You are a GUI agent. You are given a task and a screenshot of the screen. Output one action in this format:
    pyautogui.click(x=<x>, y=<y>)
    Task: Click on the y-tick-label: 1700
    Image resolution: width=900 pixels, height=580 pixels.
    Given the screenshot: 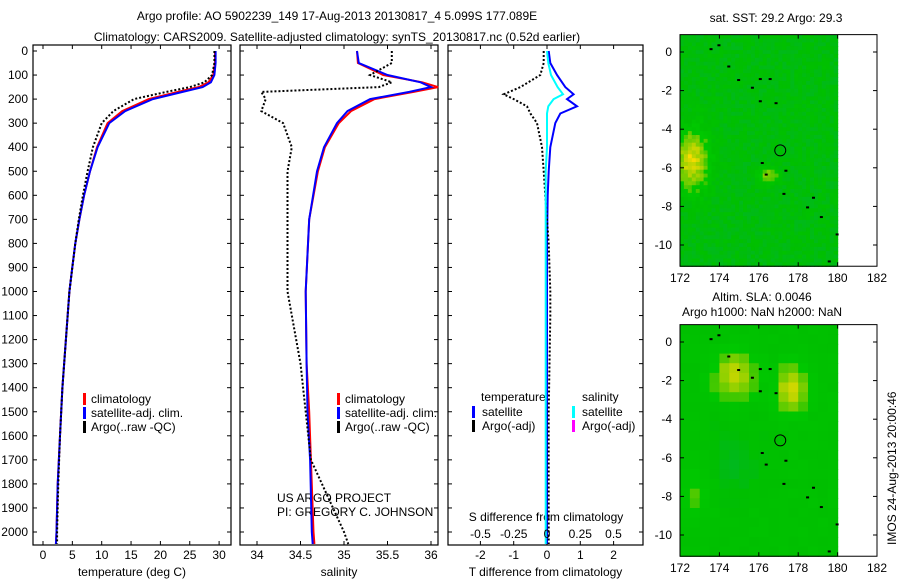 What is the action you would take?
    pyautogui.click(x=14, y=460)
    